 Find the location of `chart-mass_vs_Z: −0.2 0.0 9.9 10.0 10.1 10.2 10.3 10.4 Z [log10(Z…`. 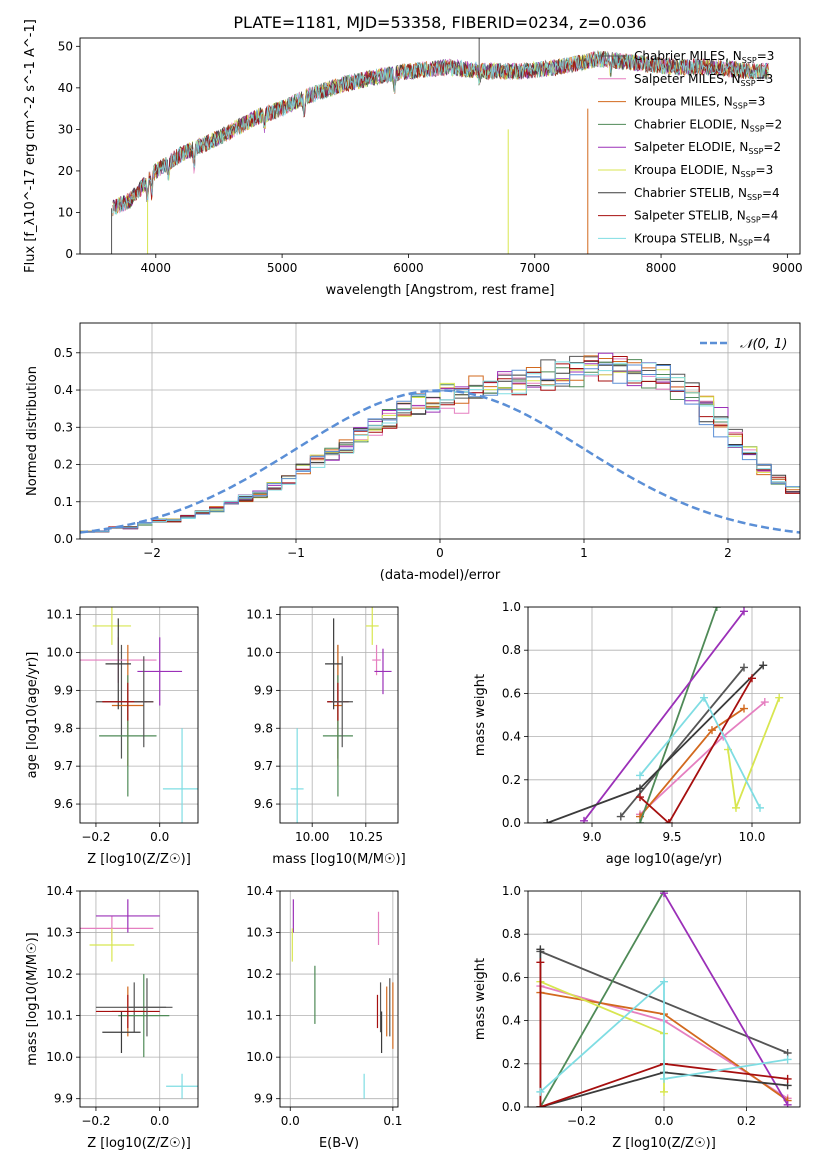

chart-mass_vs_Z: −0.2 0.0 9.9 10.0 10.1 10.2 10.3 10.4 Z [log10(Z… is located at coordinates (112, 1017).